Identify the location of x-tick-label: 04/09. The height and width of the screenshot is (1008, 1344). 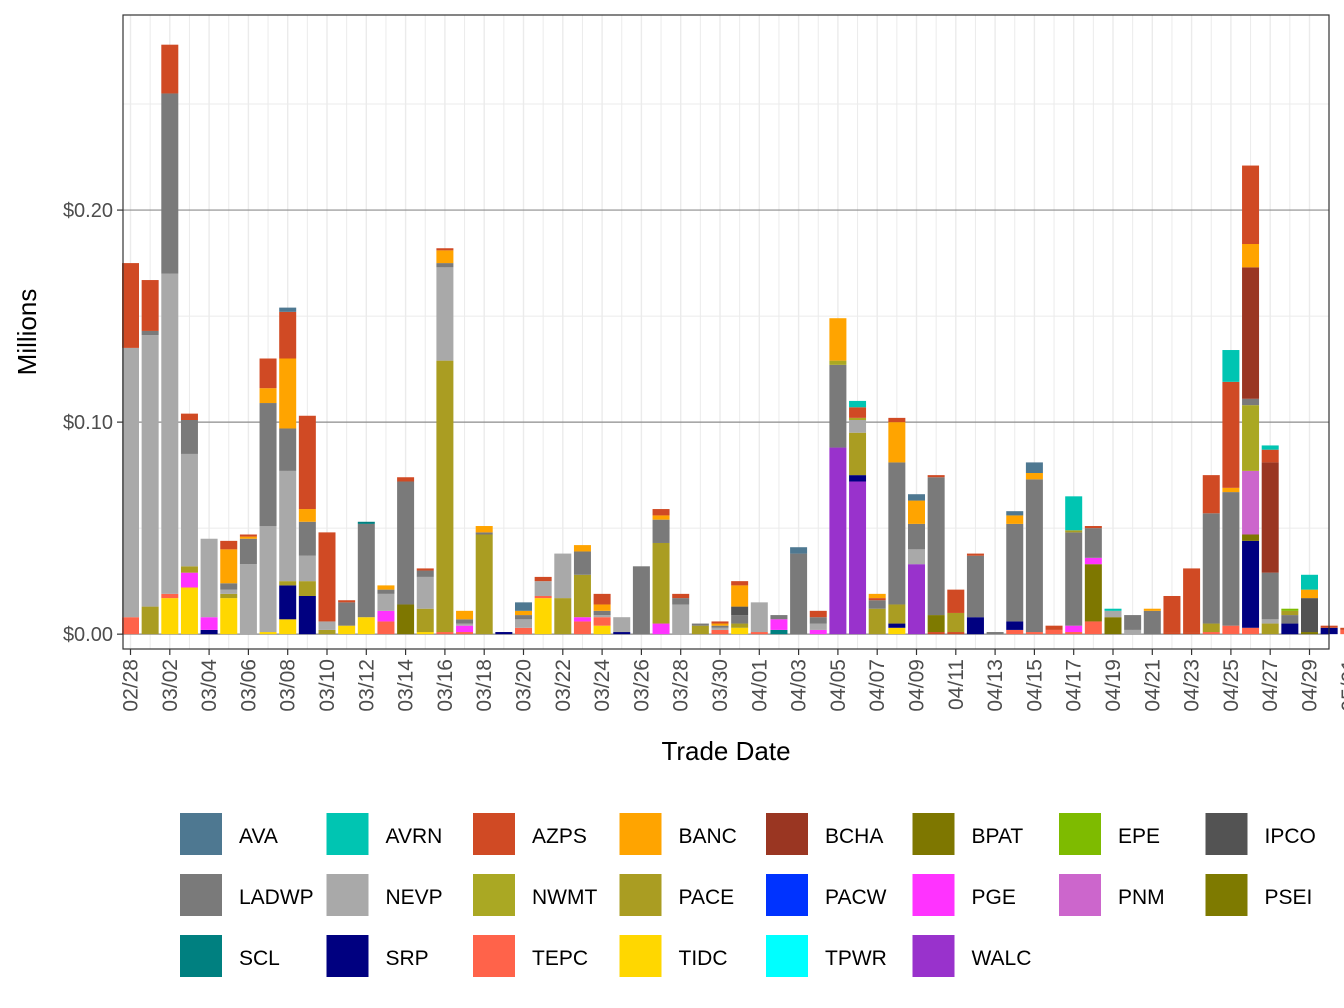
(917, 685).